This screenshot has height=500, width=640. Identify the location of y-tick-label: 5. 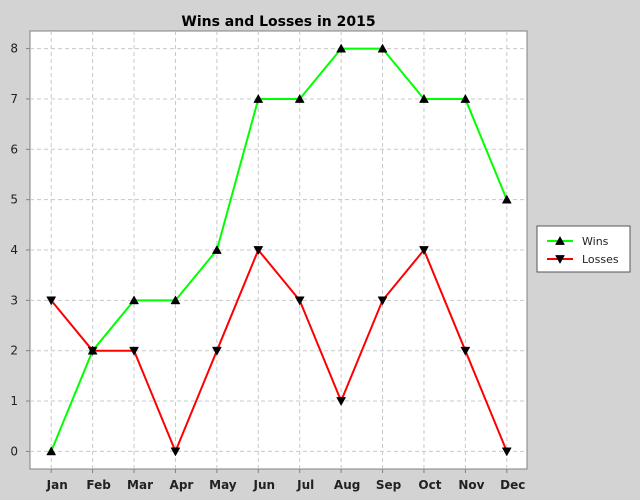
(14, 200).